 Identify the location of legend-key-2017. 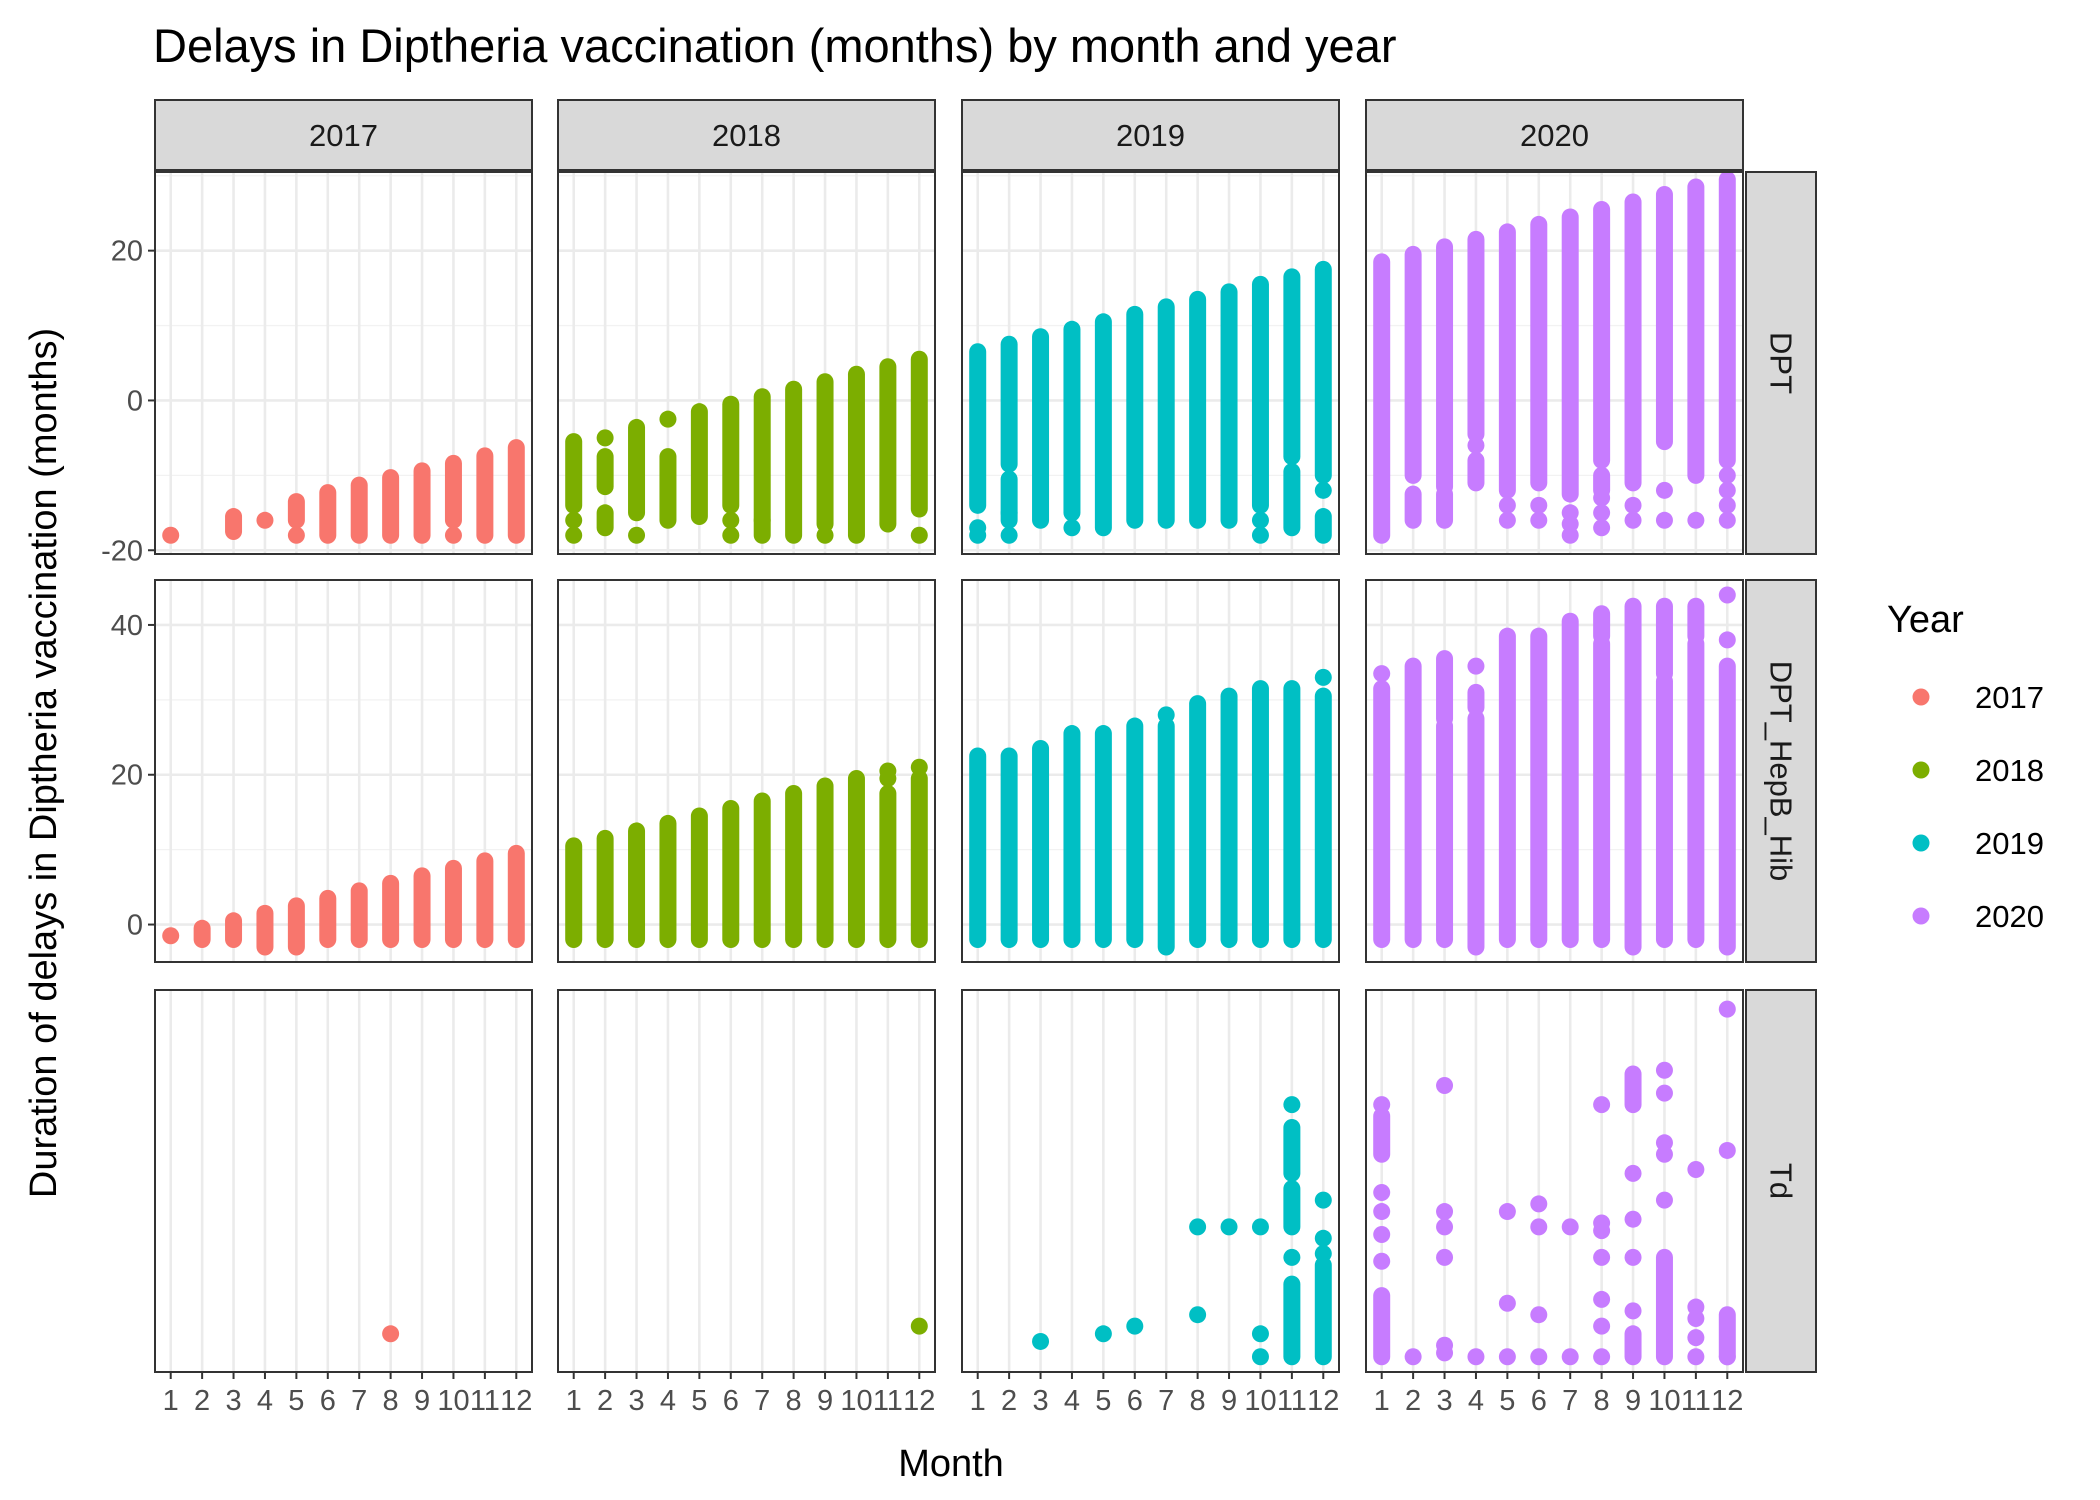
(1921, 697).